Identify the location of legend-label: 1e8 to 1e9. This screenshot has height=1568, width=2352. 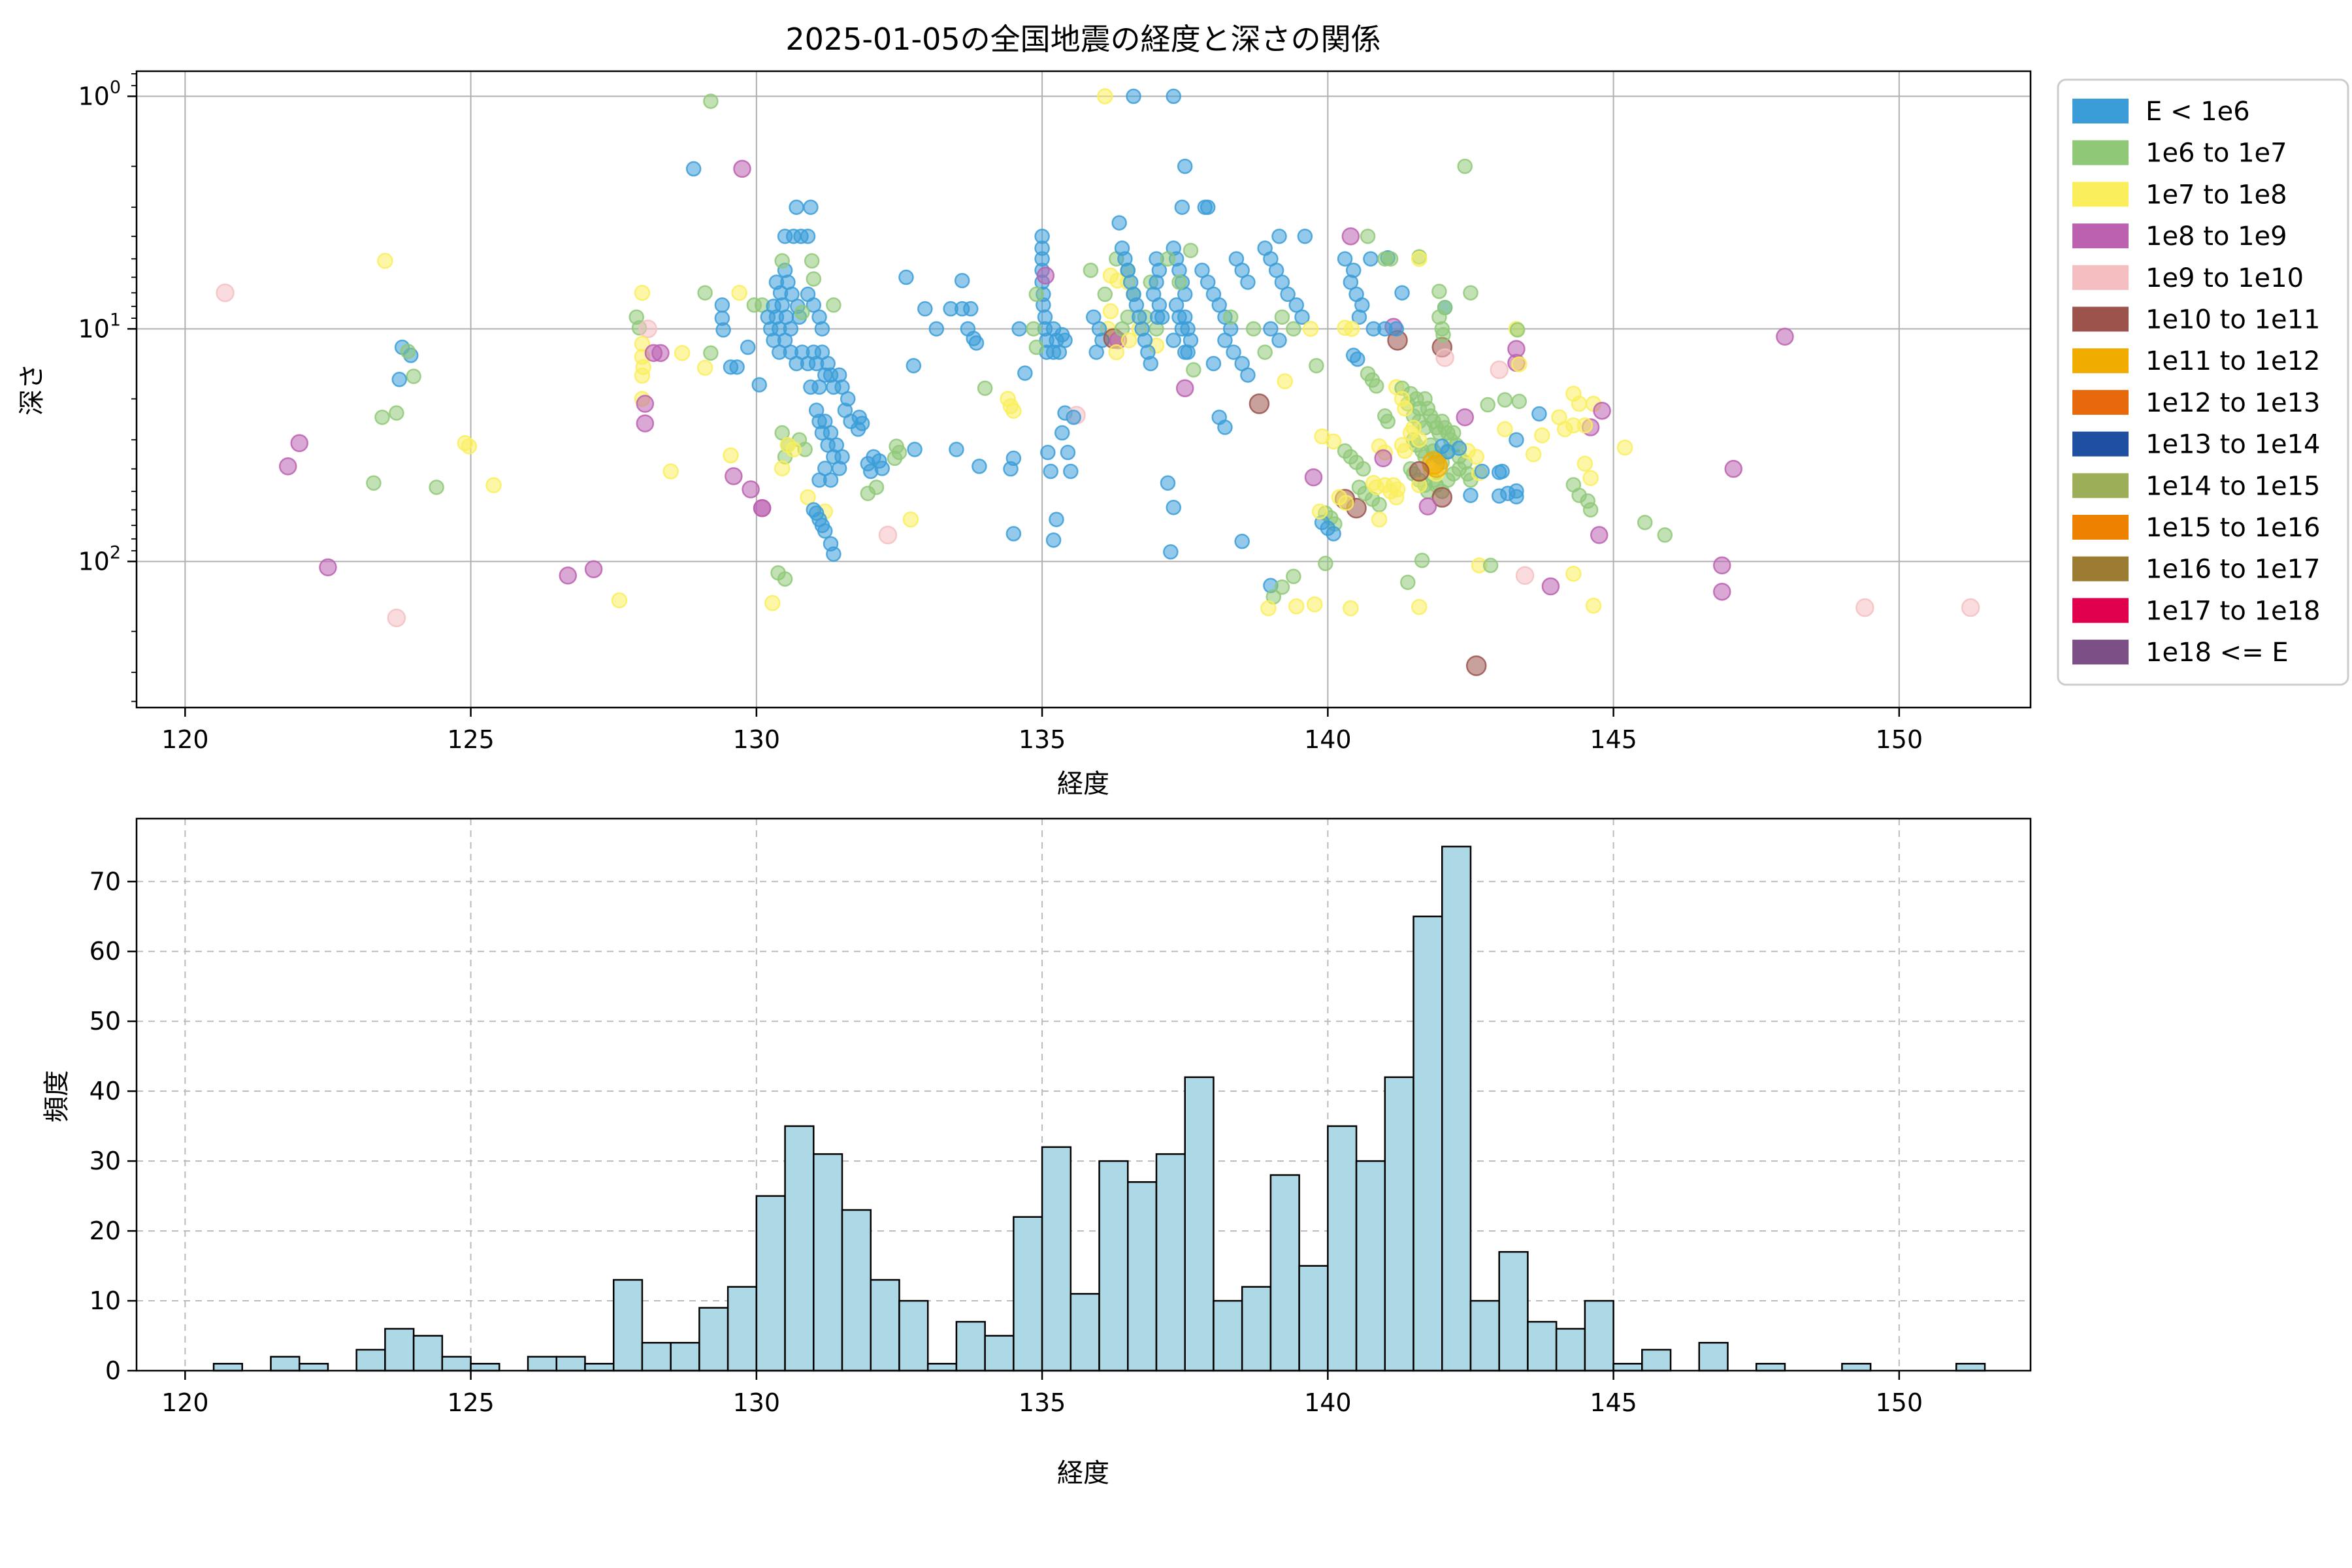
(2216, 236).